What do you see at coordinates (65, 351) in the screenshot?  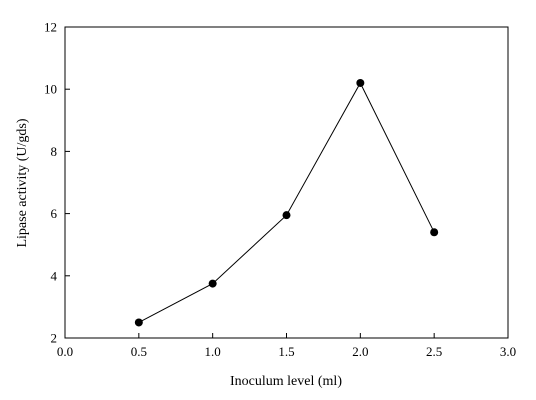 I see `x-tick-label: 0.0` at bounding box center [65, 351].